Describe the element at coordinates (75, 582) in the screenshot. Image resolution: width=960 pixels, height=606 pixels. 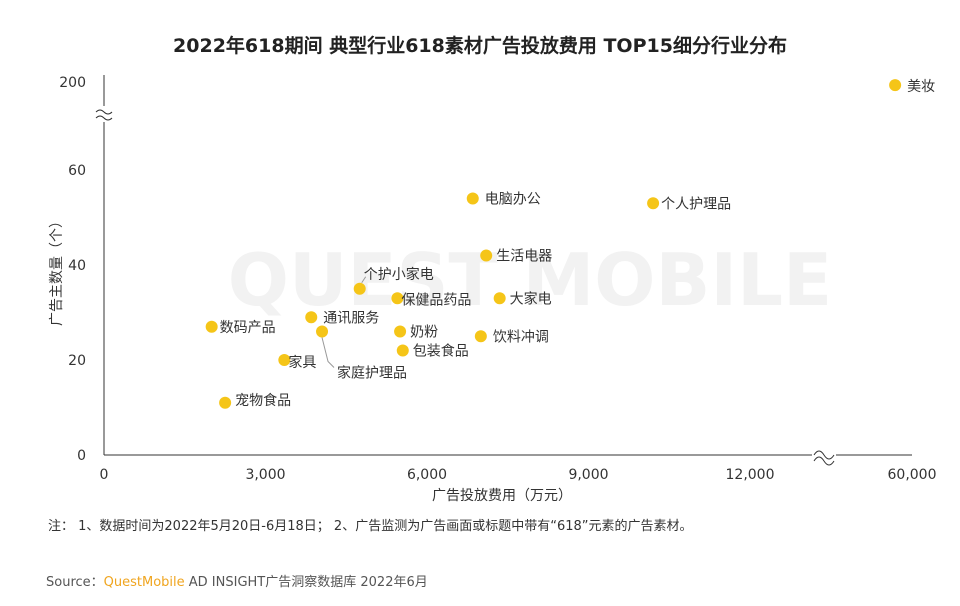
I see `source-label: Source：` at that location.